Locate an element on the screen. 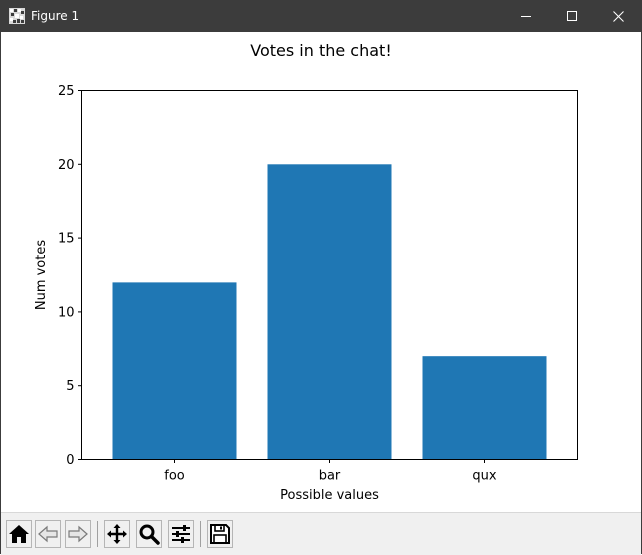  save-icon is located at coordinates (220, 534).